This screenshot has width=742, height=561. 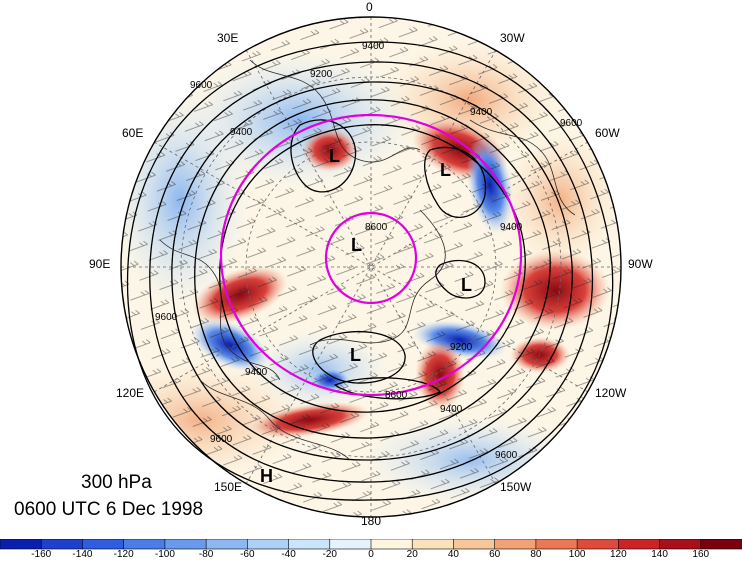 What do you see at coordinates (82, 554) in the screenshot?
I see `colorbar-tick-label: -140` at bounding box center [82, 554].